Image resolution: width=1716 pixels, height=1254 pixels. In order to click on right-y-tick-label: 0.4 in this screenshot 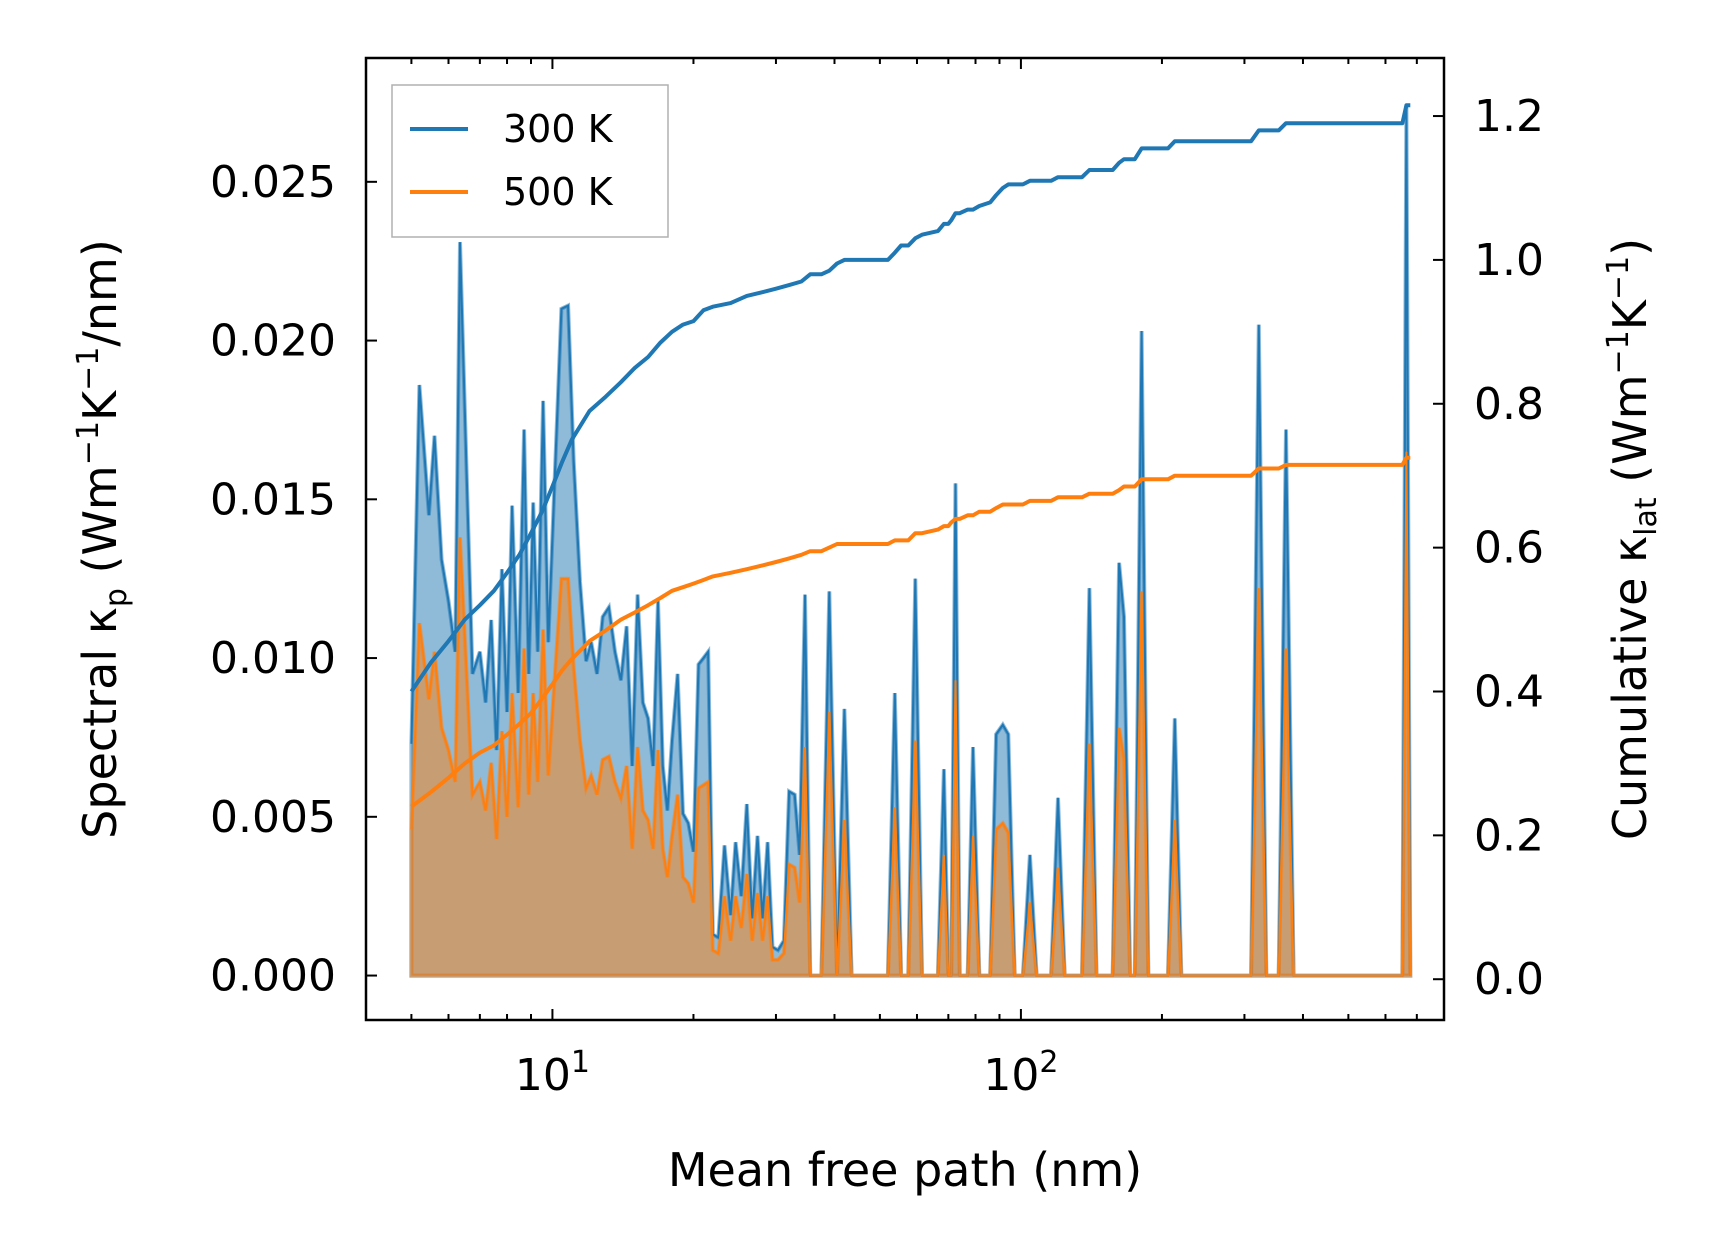, I will do `click(1509, 691)`.